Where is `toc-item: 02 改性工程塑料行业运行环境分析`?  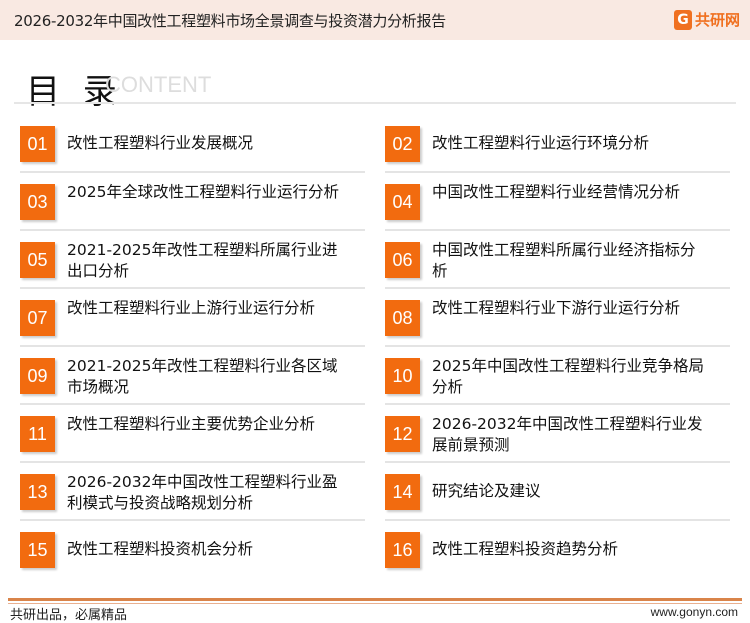 toc-item: 02 改性工程塑料行业运行环境分析 is located at coordinates (557, 149).